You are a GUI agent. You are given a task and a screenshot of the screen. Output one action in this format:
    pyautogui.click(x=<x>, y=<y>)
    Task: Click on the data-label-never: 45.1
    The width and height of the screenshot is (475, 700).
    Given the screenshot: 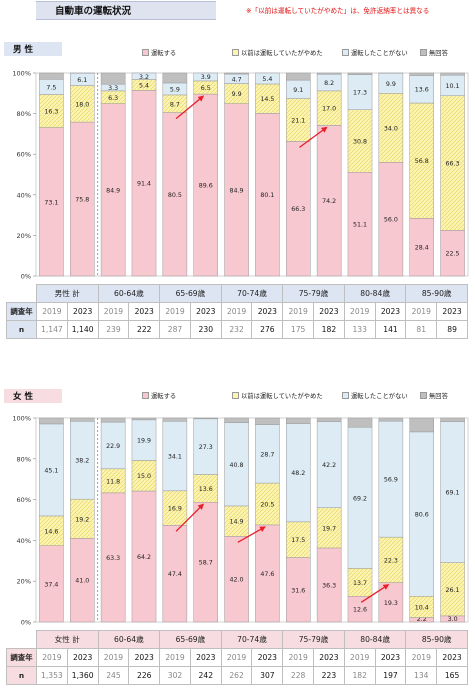 What is the action you would take?
    pyautogui.click(x=51, y=470)
    